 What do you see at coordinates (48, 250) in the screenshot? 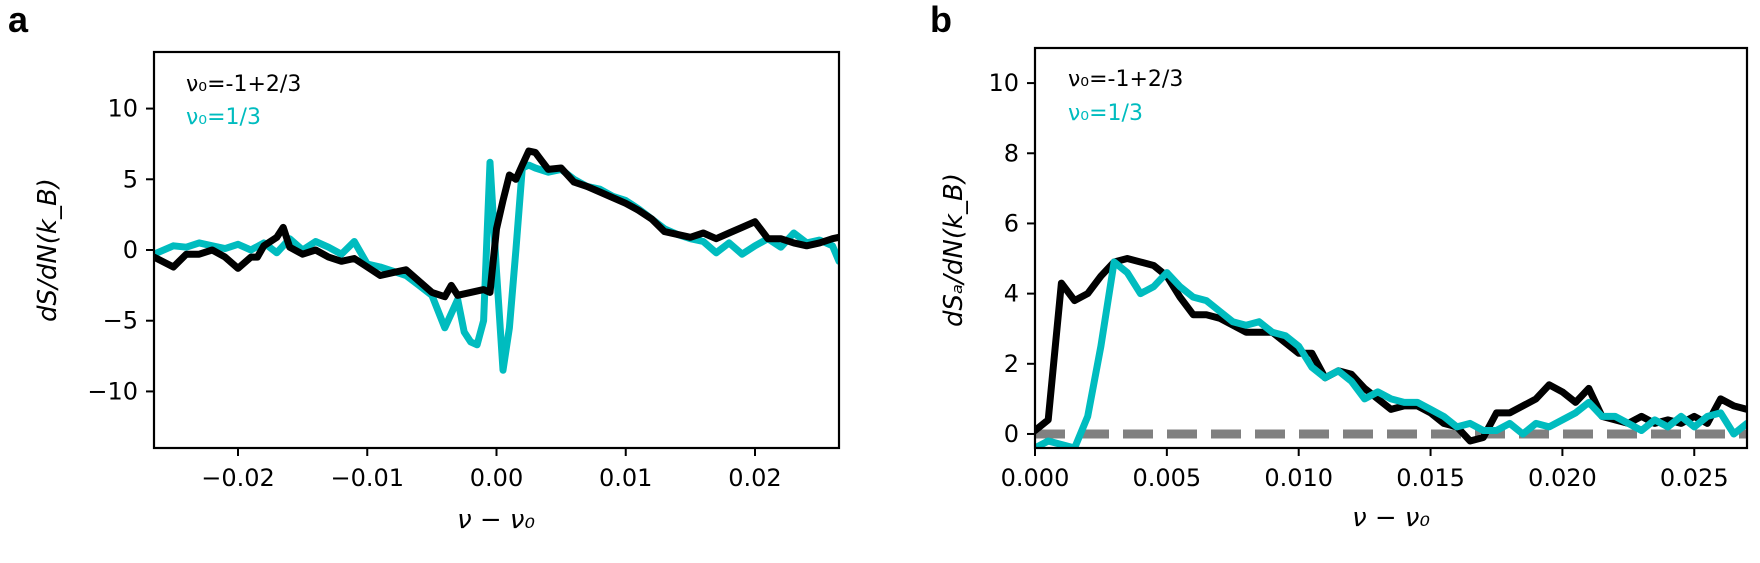
I see `panel-a-ylabel: dS/dN(k_B)` at bounding box center [48, 250].